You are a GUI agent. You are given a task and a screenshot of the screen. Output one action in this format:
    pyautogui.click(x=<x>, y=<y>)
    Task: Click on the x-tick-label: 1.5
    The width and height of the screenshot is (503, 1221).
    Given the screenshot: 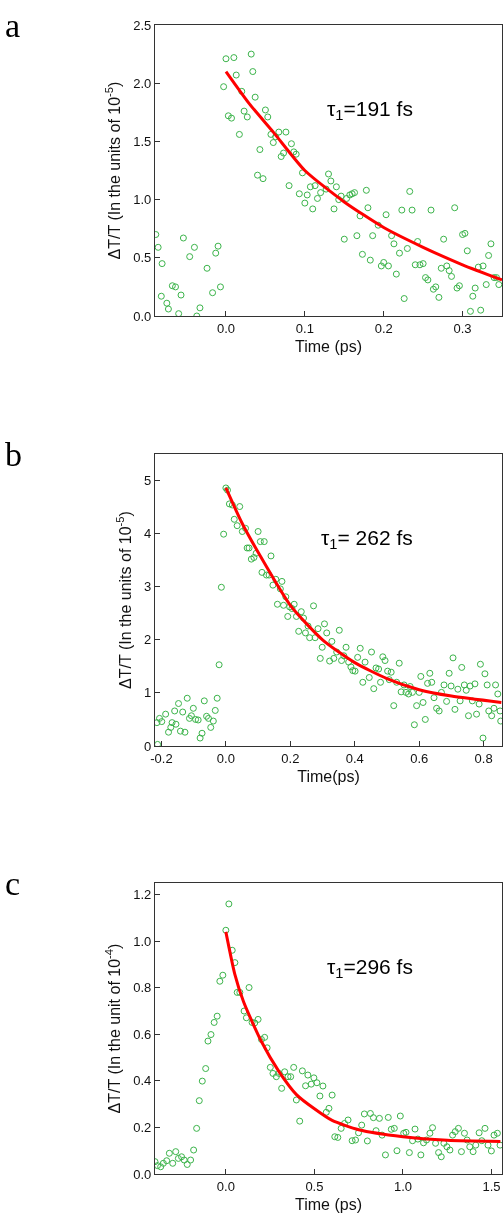 What is the action you would take?
    pyautogui.click(x=491, y=1186)
    